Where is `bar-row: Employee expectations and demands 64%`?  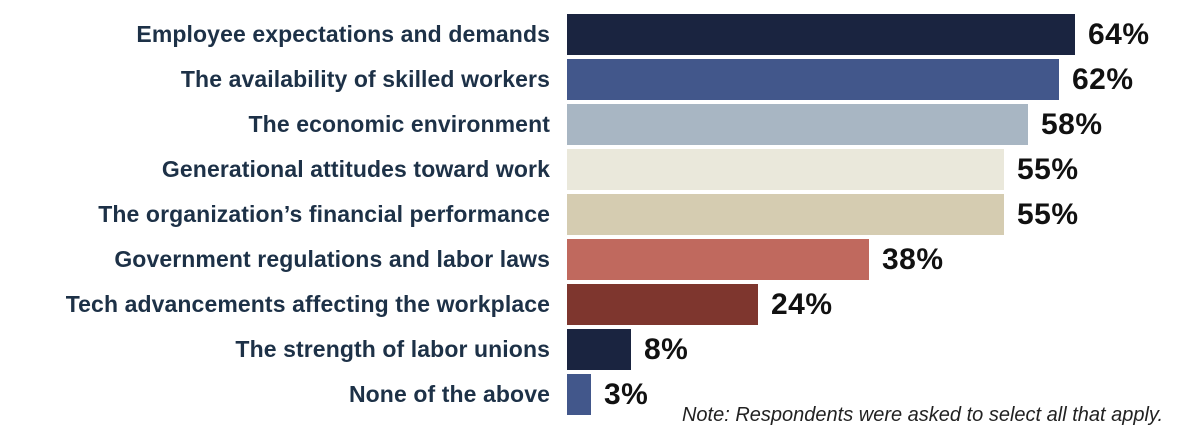 bar-row: Employee expectations and demands 64% is located at coordinates (600, 34).